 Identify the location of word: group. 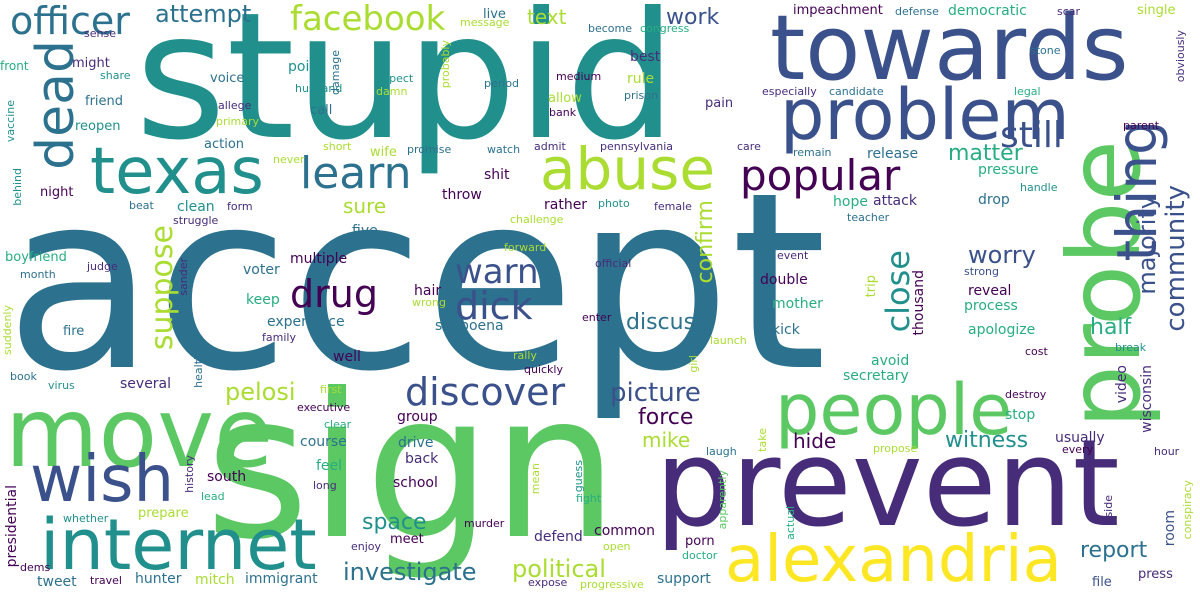
(417, 417).